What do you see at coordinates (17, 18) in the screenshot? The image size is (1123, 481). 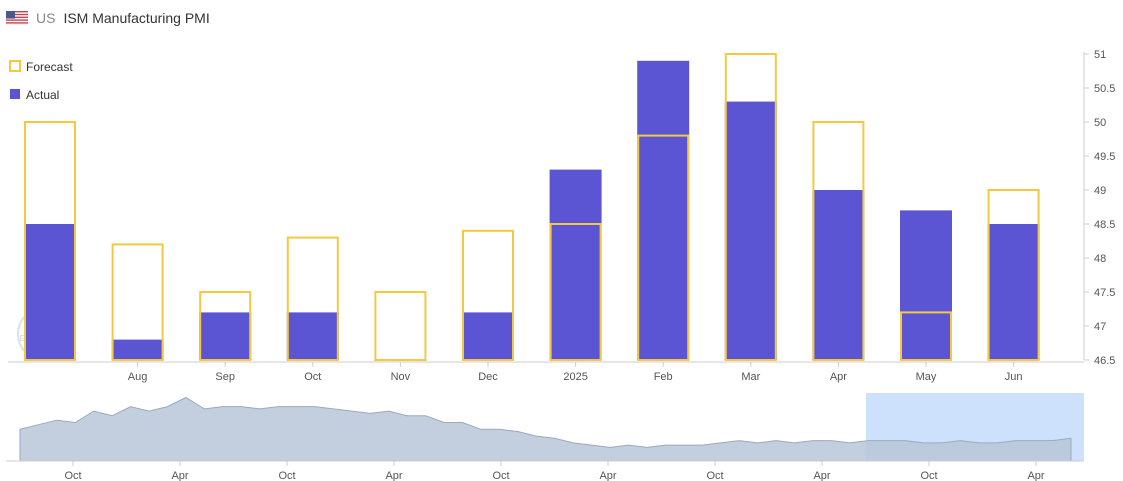 I see `us-flag-icon` at bounding box center [17, 18].